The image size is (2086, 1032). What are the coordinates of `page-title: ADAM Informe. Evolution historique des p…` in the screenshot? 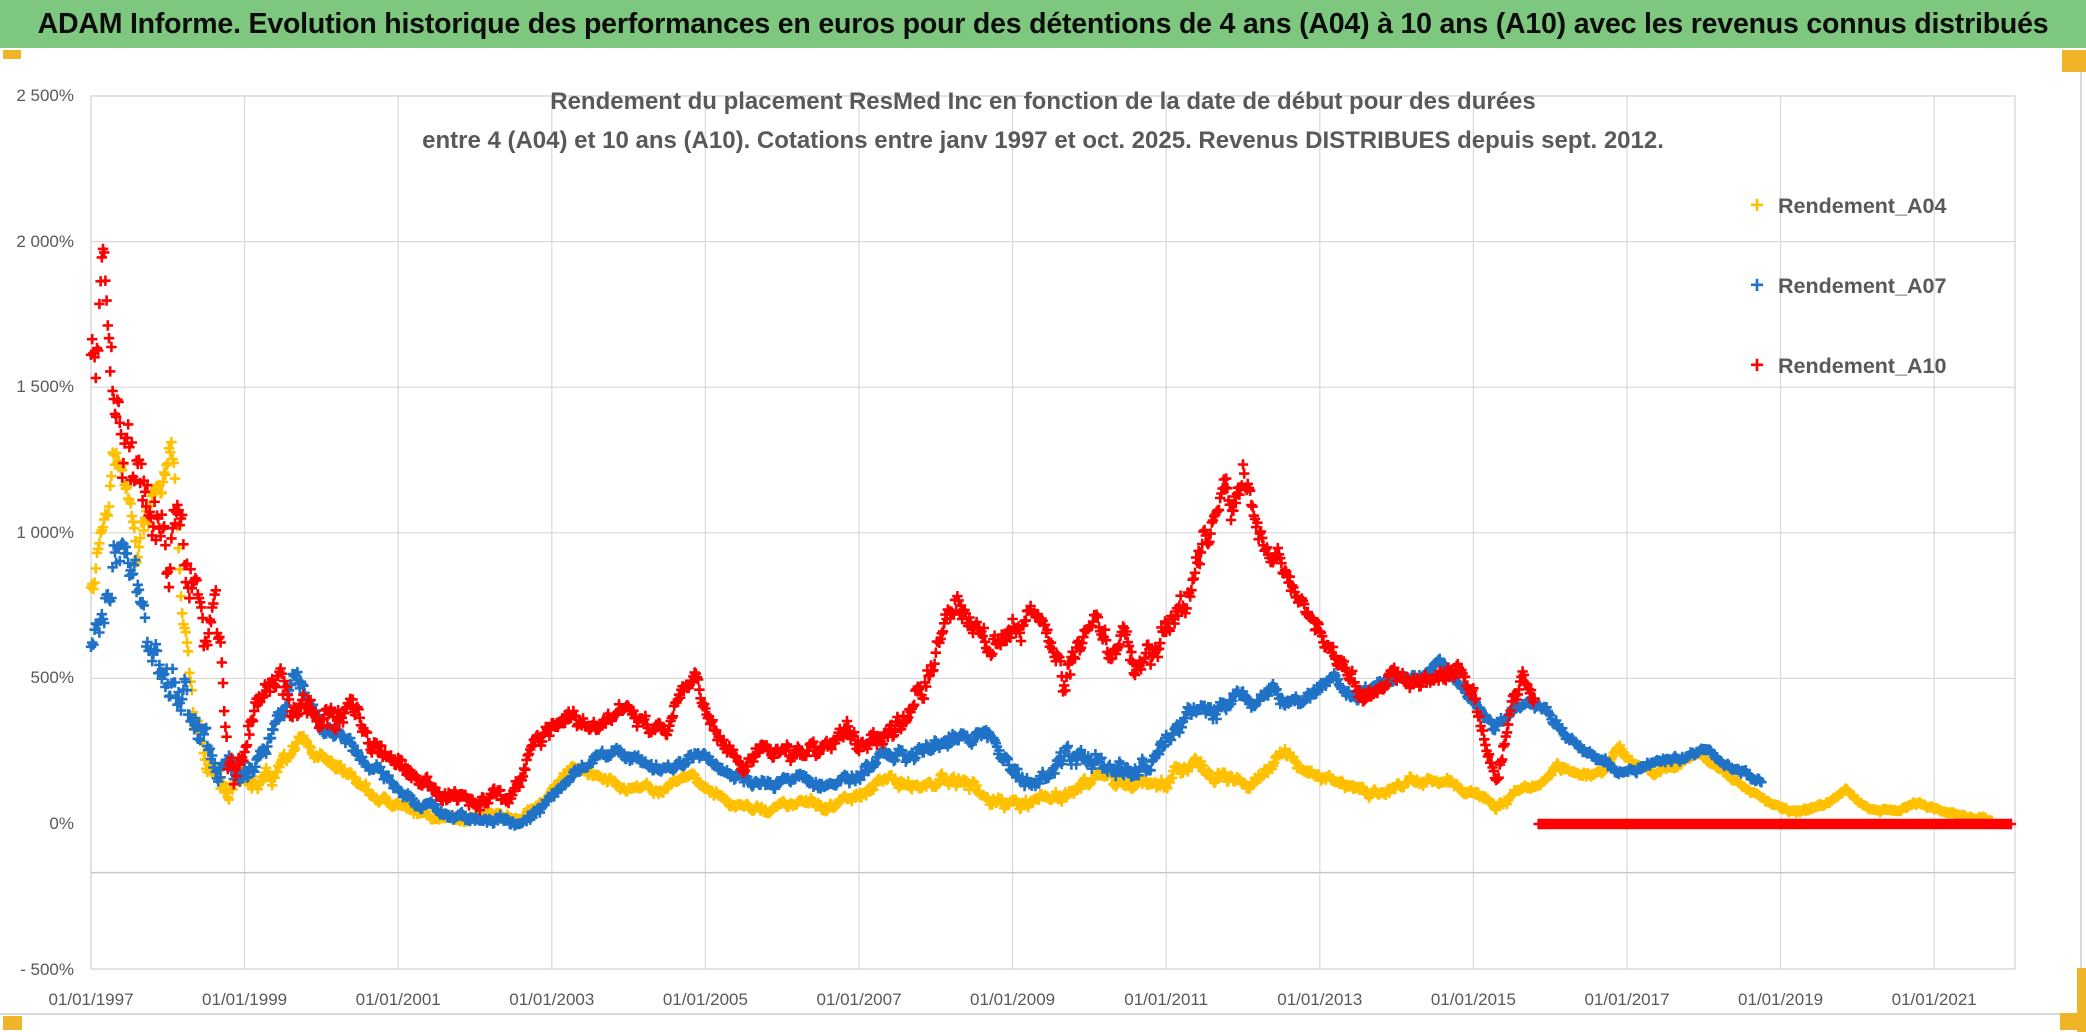 It's located at (1043, 23).